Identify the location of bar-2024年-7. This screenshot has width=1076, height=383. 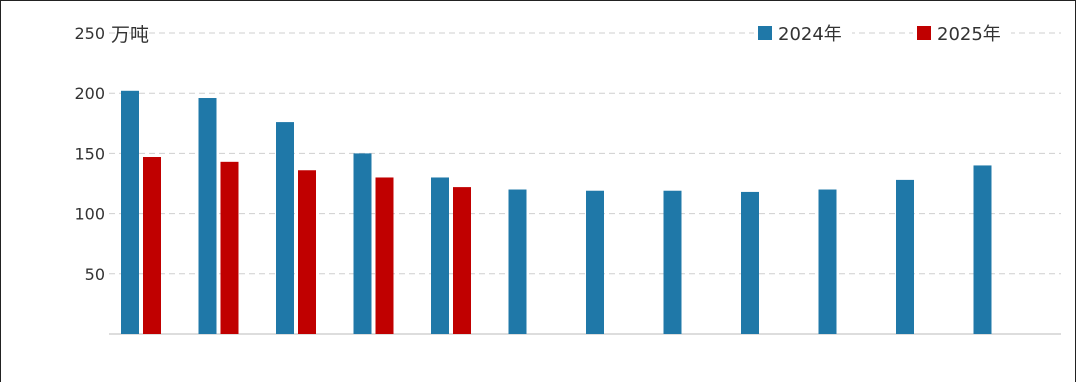
(595, 262).